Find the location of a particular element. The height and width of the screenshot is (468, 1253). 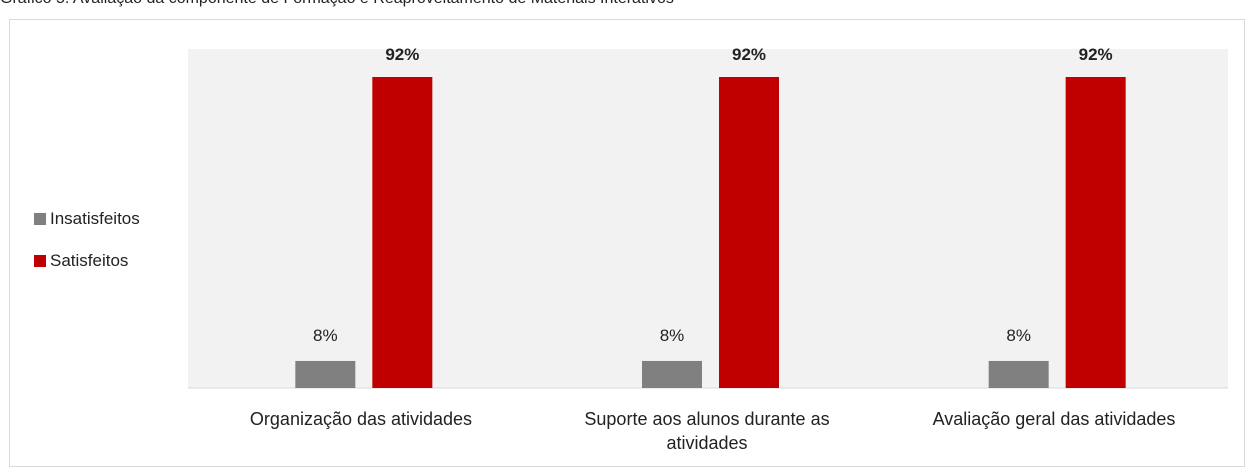

legend-swatch-satisfeitos is located at coordinates (40, 261).